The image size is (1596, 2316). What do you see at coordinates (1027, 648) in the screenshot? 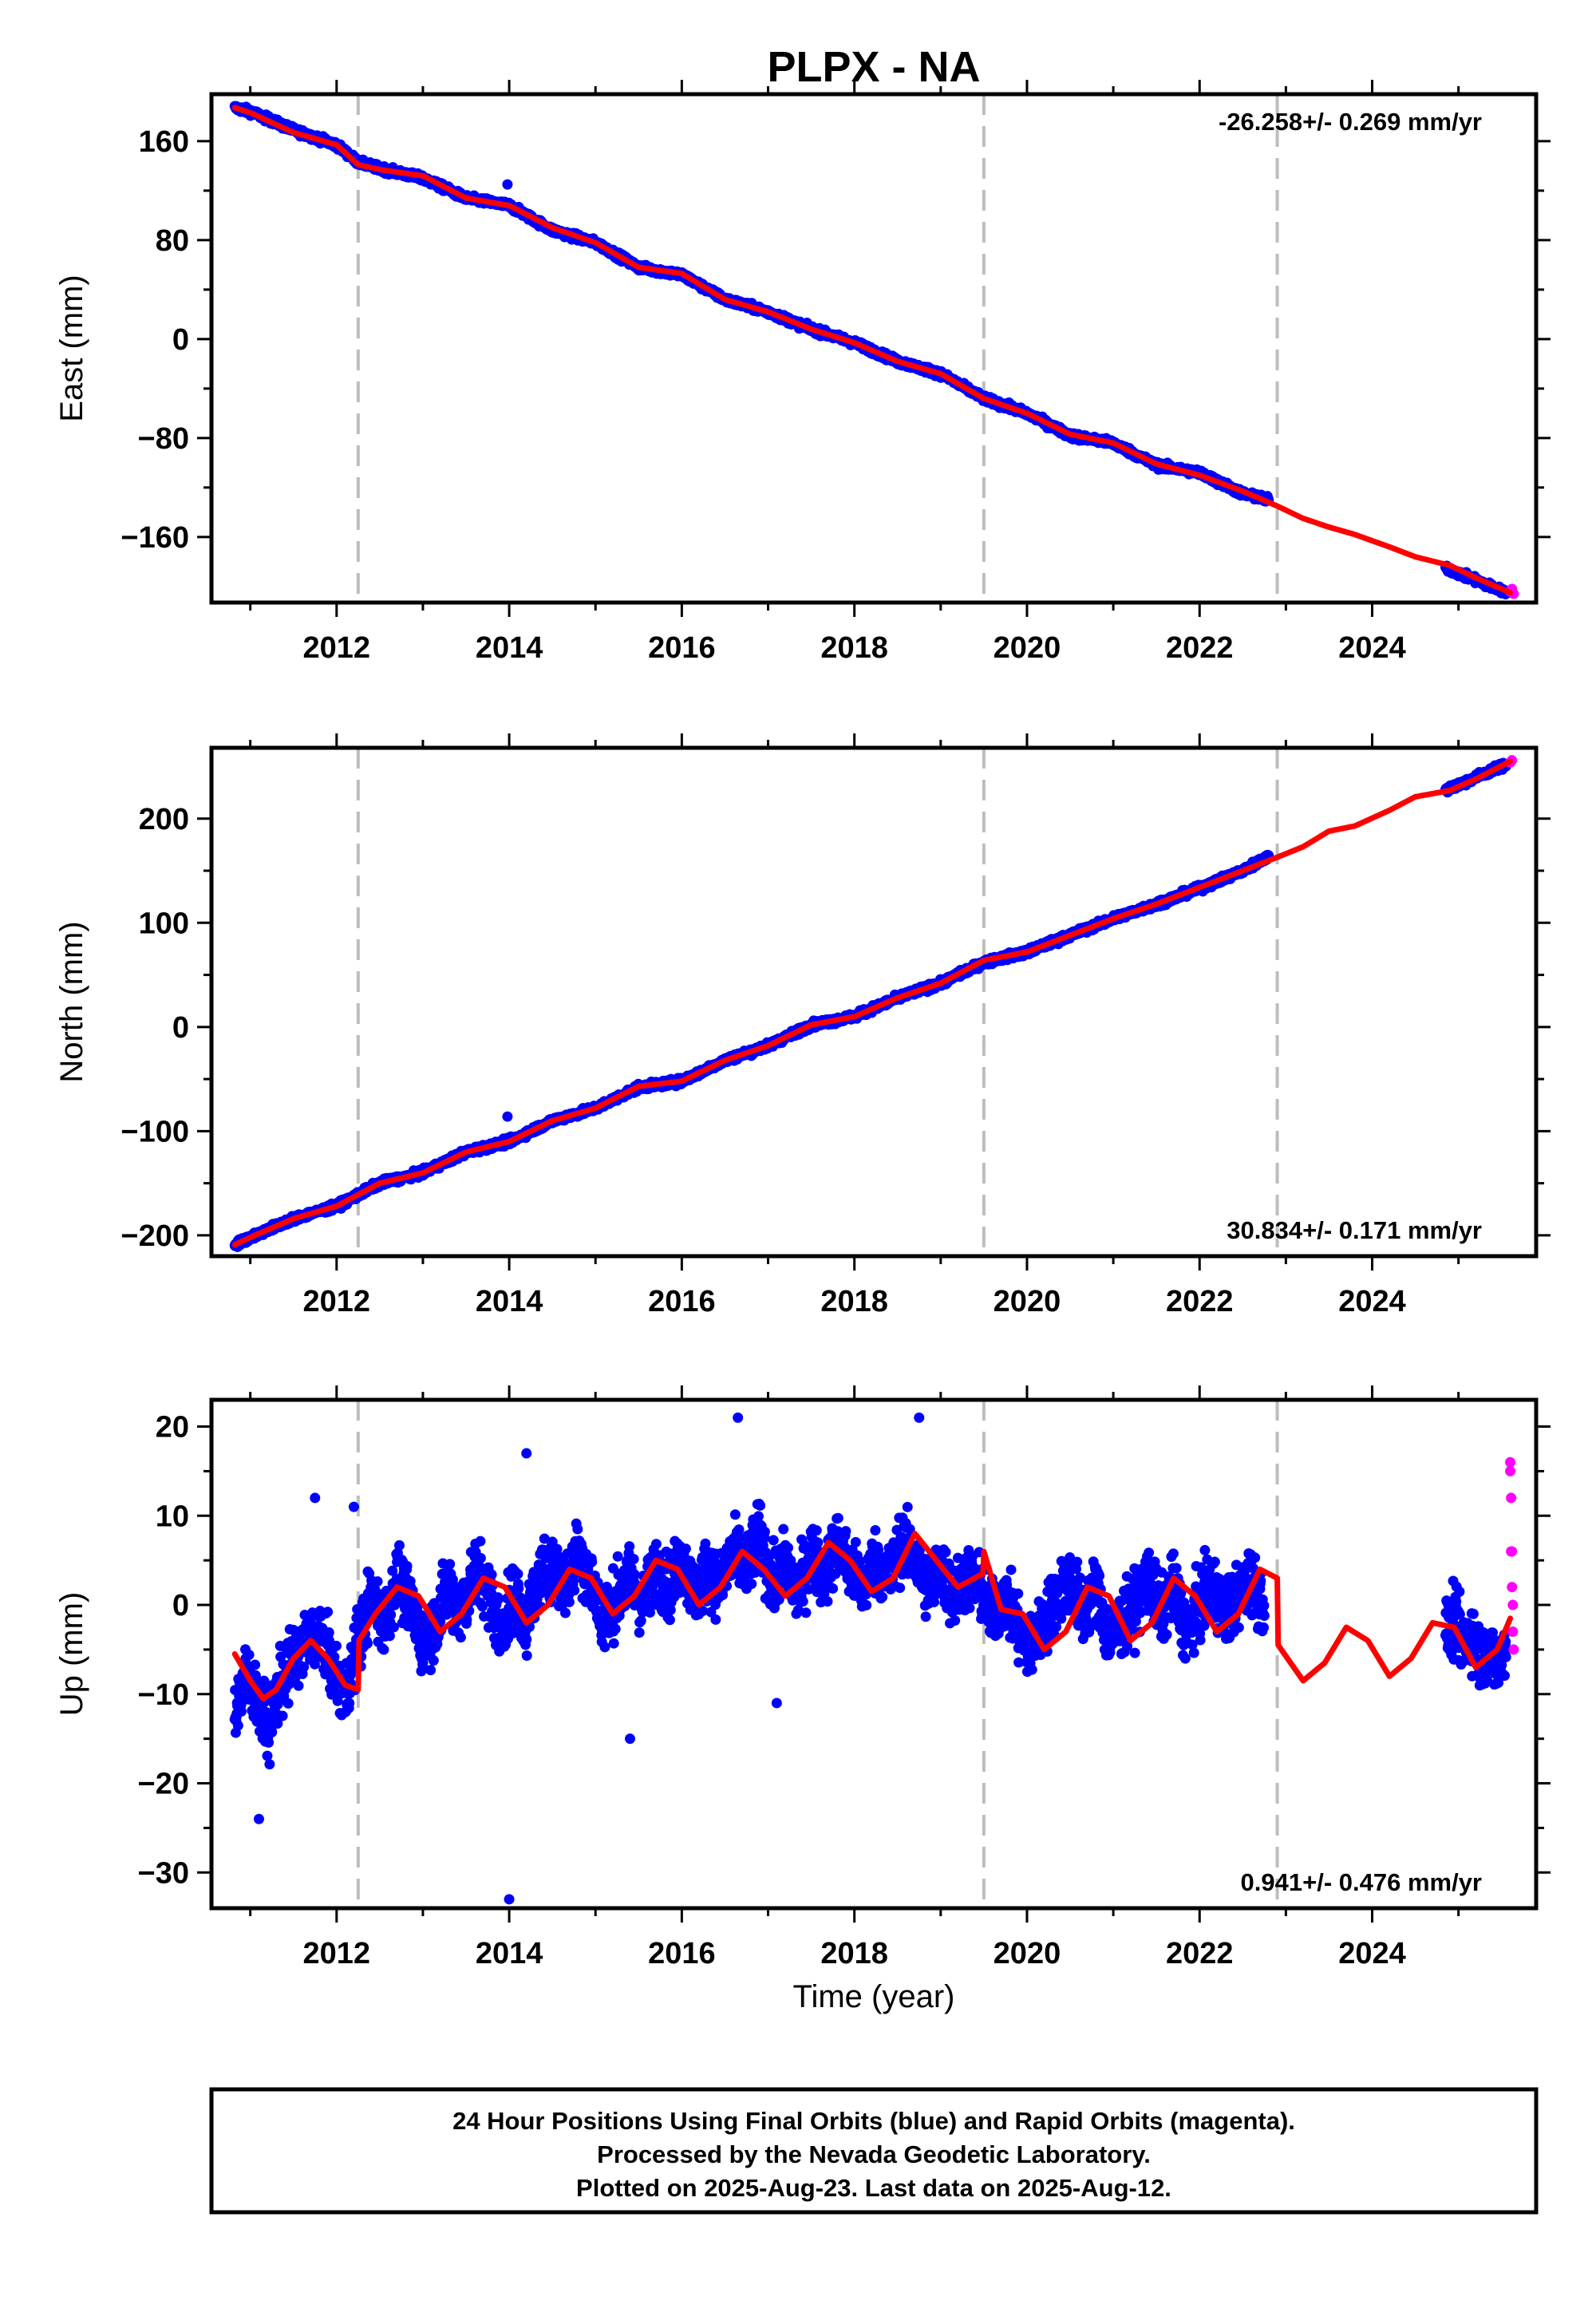
I see `x-tick-label: 2020` at bounding box center [1027, 648].